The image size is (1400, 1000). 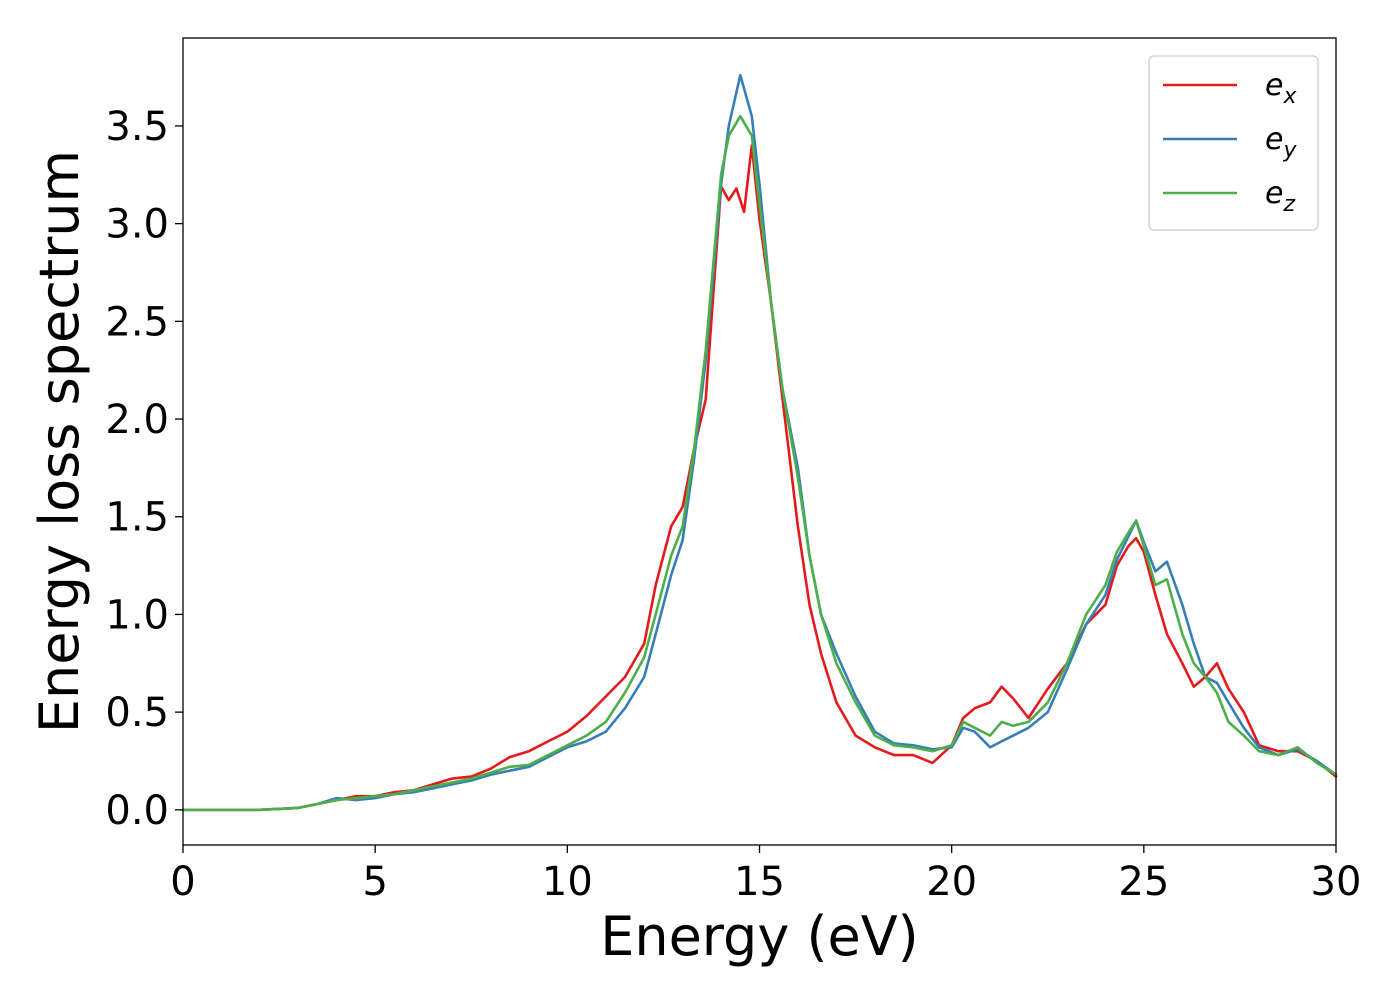 What do you see at coordinates (59, 441) in the screenshot?
I see `y-axis-label: Energy loss spectrum` at bounding box center [59, 441].